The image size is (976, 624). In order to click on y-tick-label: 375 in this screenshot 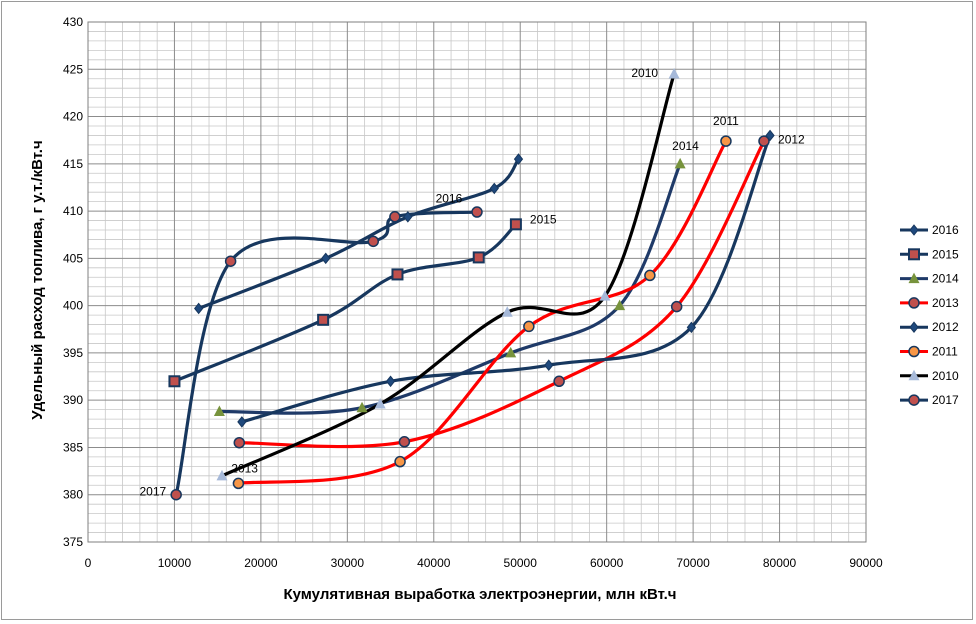, I will do `click(73, 542)`.